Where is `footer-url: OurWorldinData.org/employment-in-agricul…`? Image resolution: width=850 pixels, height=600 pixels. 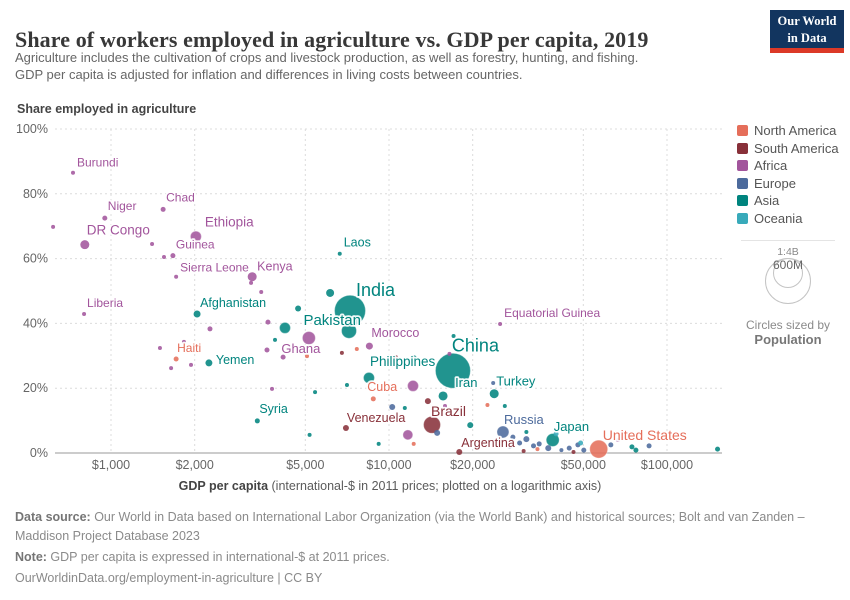 footer-url: OurWorldinData.org/employment-in-agricul… is located at coordinates (169, 578).